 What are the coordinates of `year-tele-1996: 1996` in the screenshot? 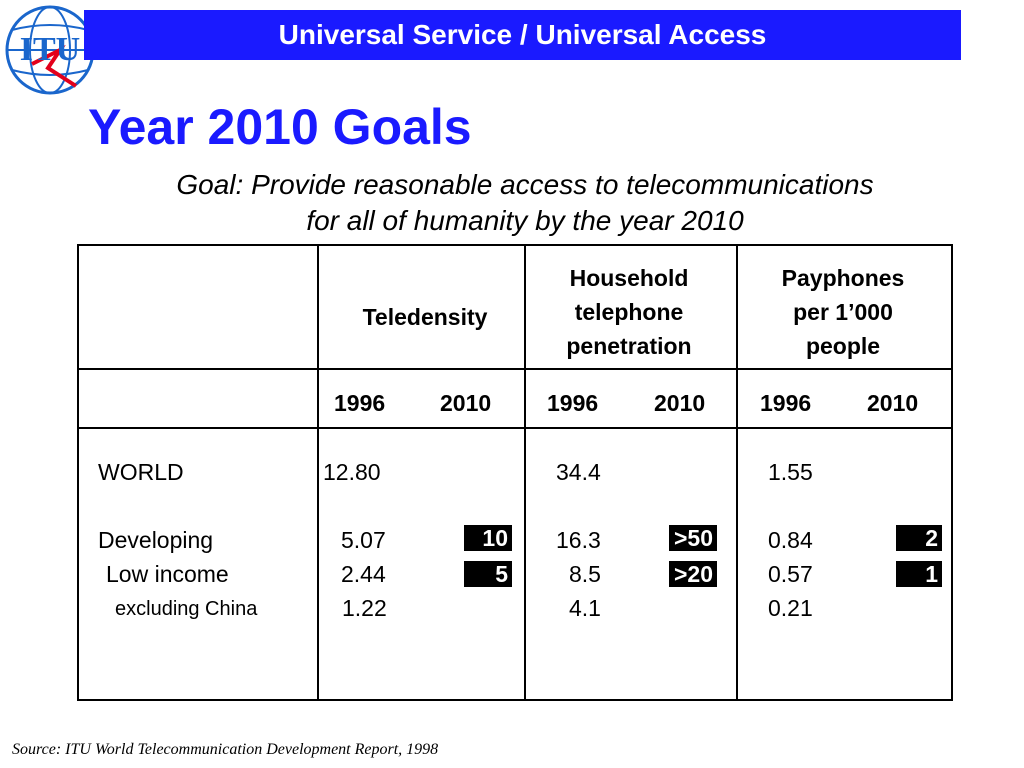 It's located at (360, 403).